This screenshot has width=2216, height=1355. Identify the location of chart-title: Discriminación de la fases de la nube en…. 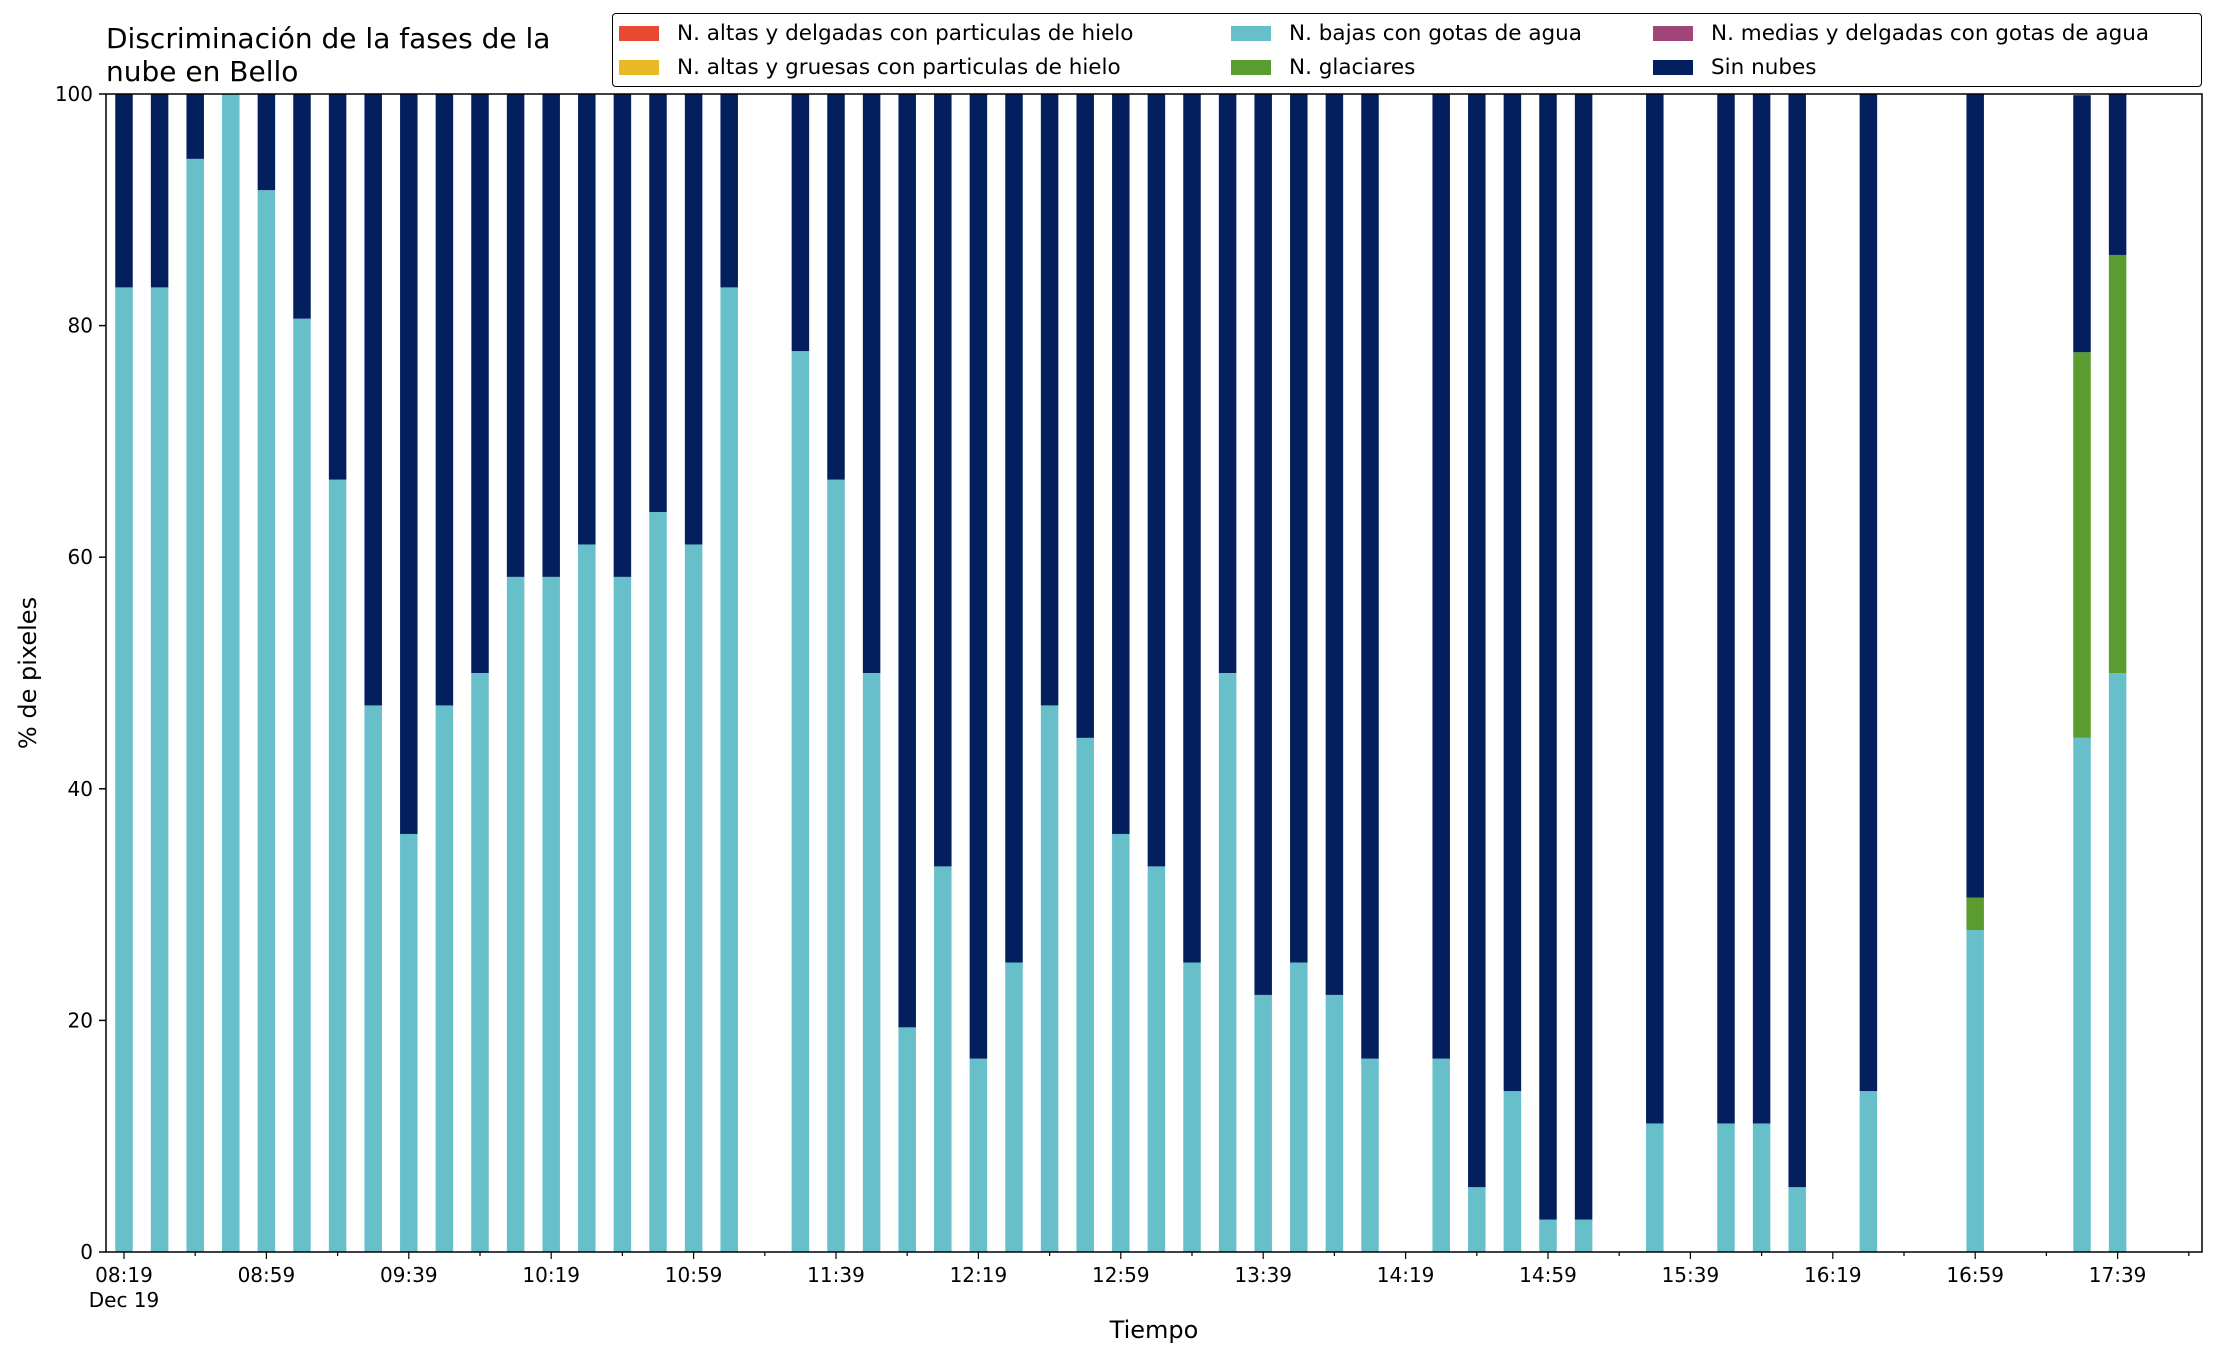
(328, 55).